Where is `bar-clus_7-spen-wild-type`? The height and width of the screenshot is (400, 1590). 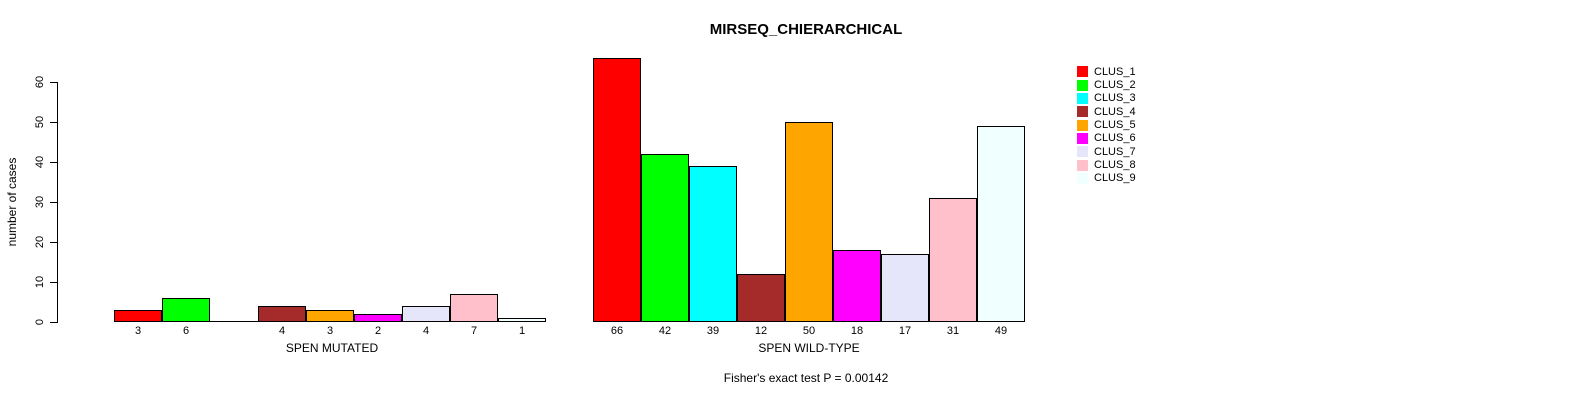
bar-clus_7-spen-wild-type is located at coordinates (905, 288).